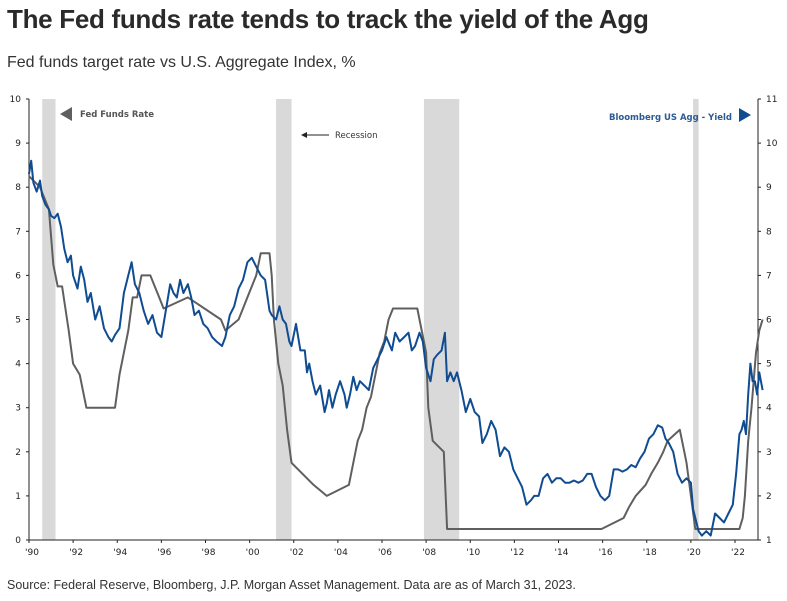 Image resolution: width=787 pixels, height=601 pixels. Describe the element at coordinates (16, 100) in the screenshot. I see `left-axis-tick-label: 10` at that location.